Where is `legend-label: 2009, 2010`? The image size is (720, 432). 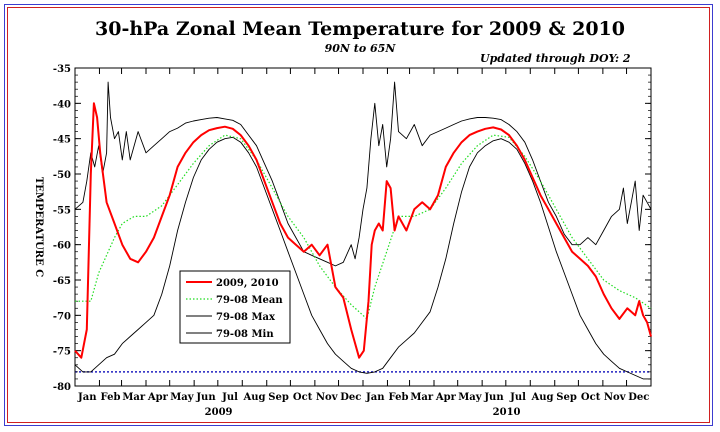 legend-label: 2009, 2010 is located at coordinates (247, 283).